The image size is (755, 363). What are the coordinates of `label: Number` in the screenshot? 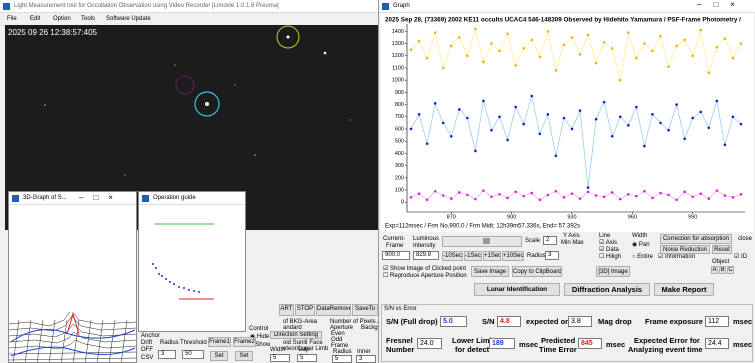 It's located at (400, 349).